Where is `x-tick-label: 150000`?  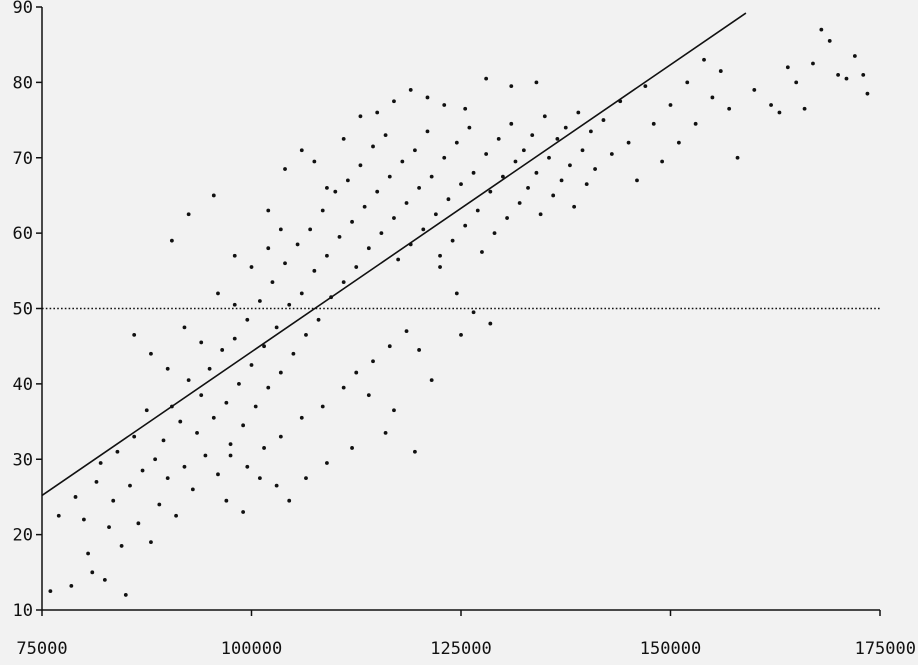
x-tick-label: 150000 is located at coordinates (670, 649).